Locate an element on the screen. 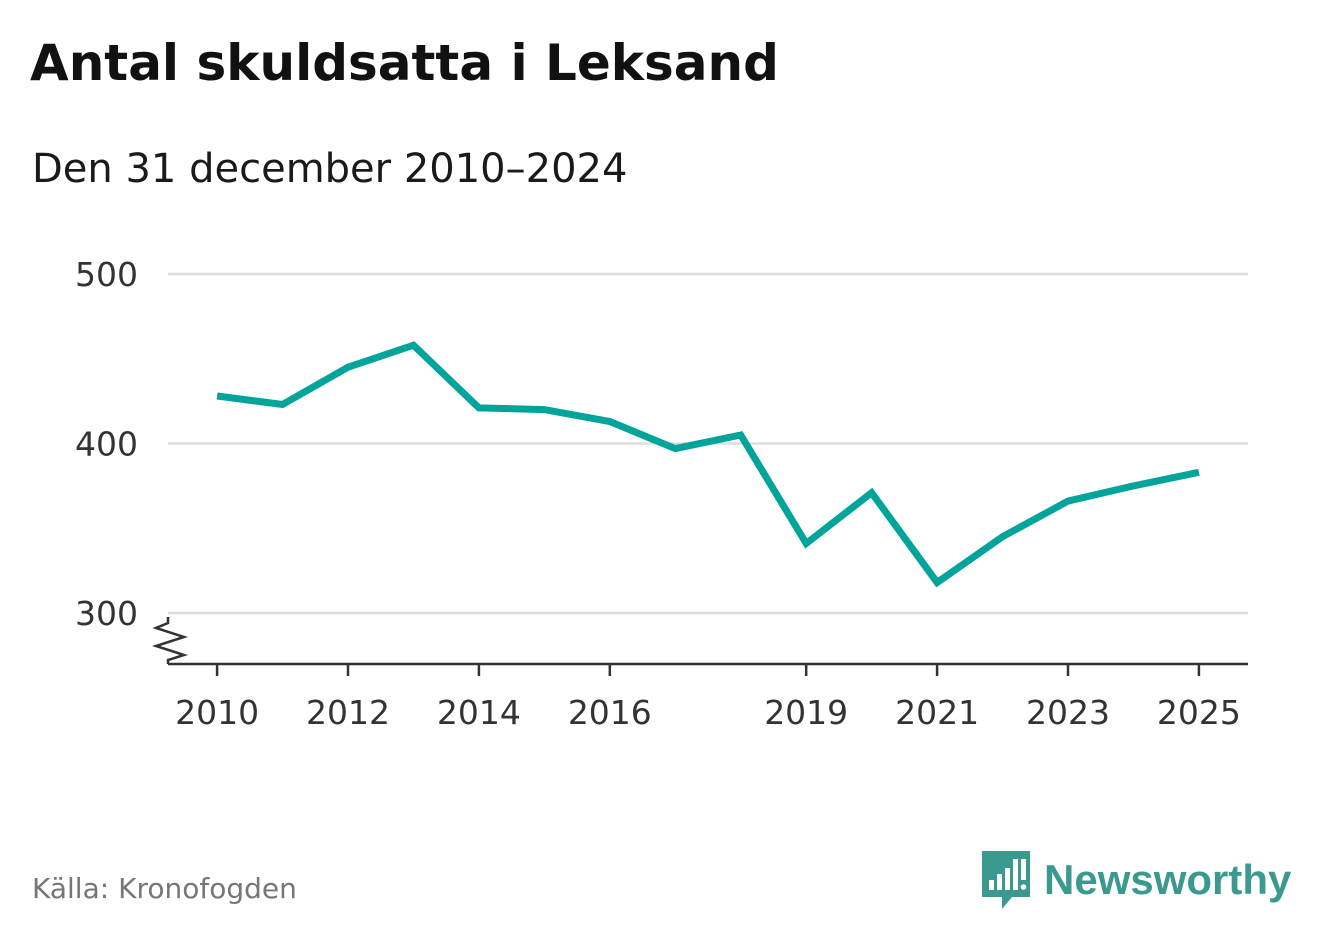 Image resolution: width=1322 pixels, height=939 pixels. brand-logo: Newsworthy is located at coordinates (1135, 880).